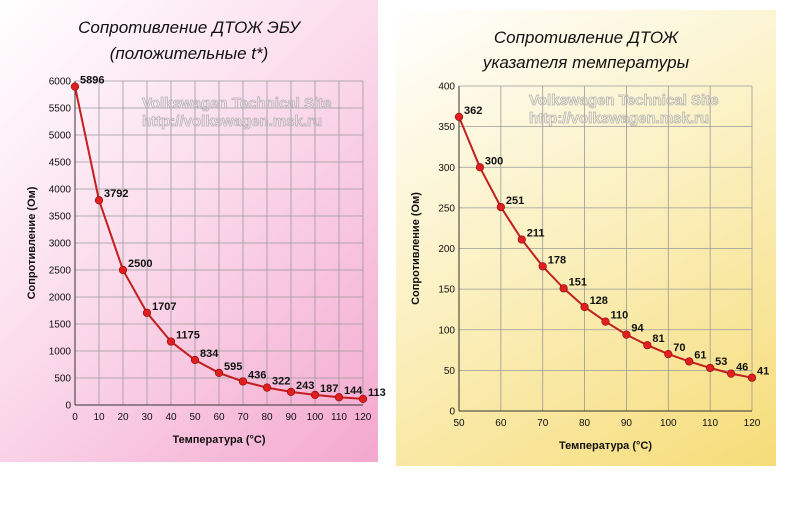 This screenshot has height=511, width=800. Describe the element at coordinates (700, 355) in the screenshot. I see `right-data-label: 61` at that location.